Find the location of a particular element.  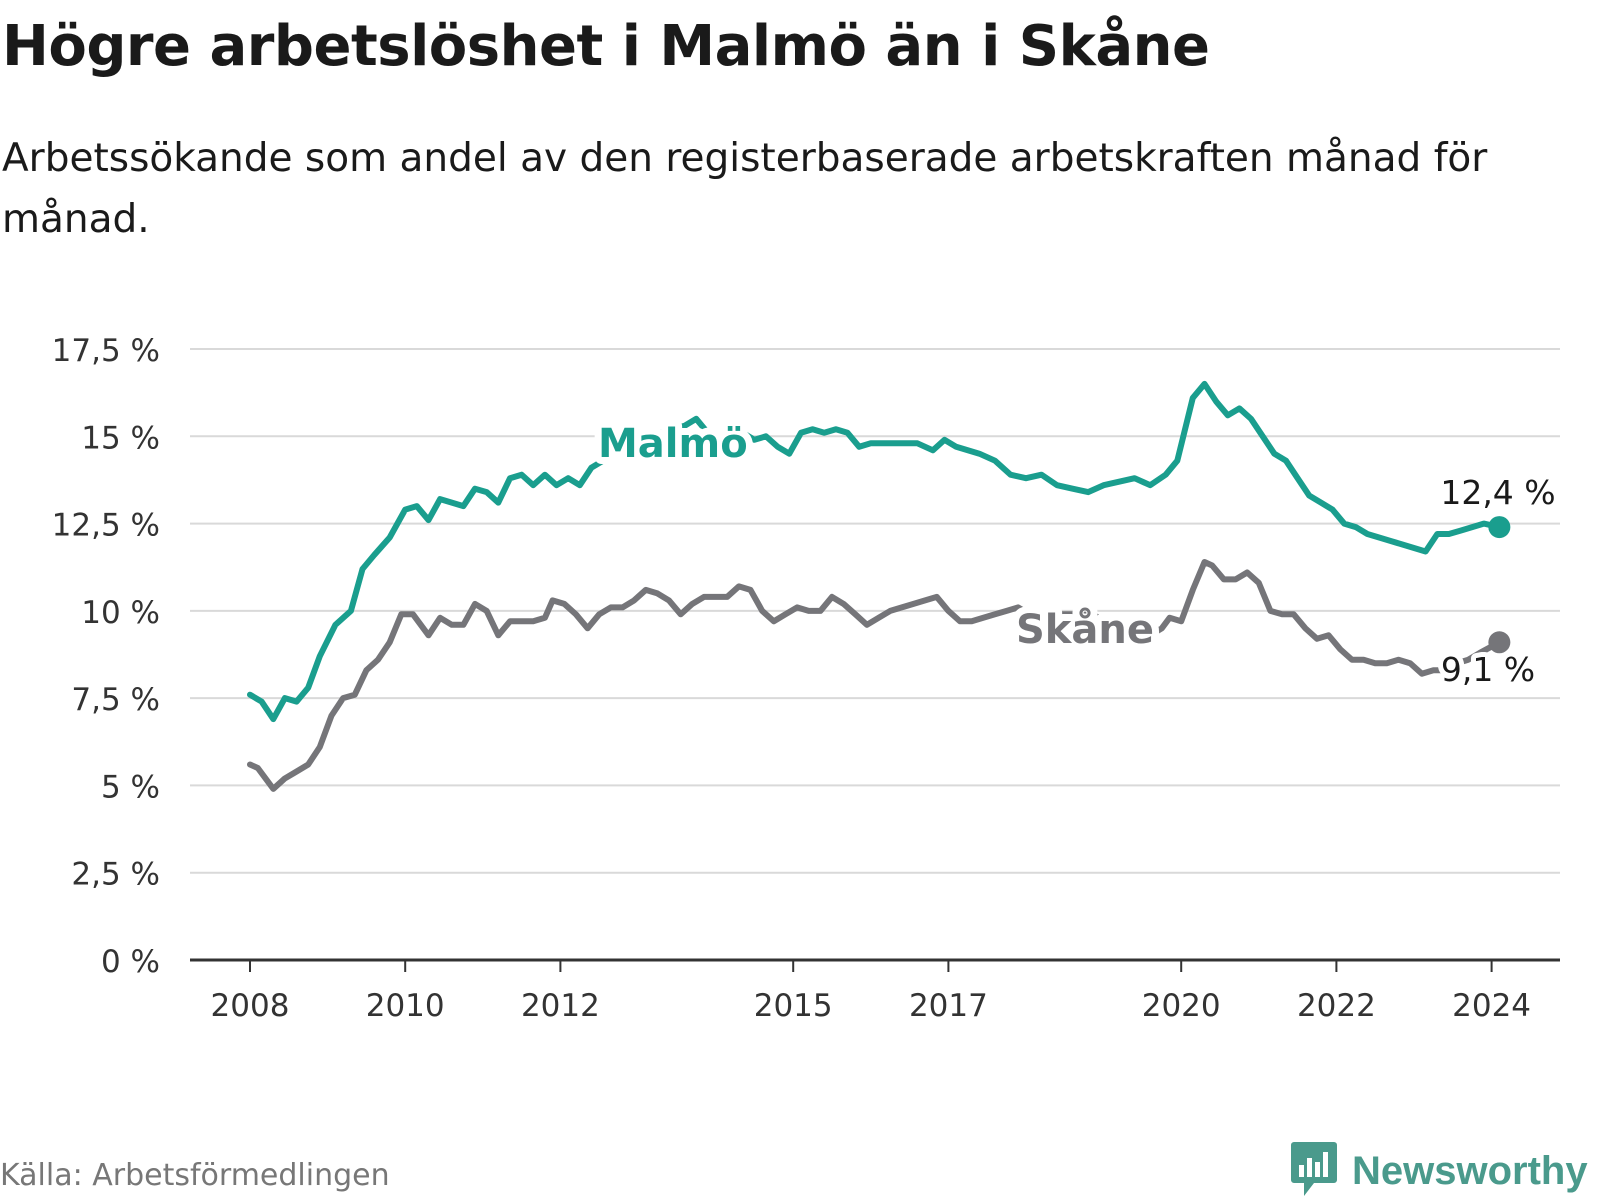

page-title: Högre arbetslöshet i Malmö än i Skåne is located at coordinates (606, 46).